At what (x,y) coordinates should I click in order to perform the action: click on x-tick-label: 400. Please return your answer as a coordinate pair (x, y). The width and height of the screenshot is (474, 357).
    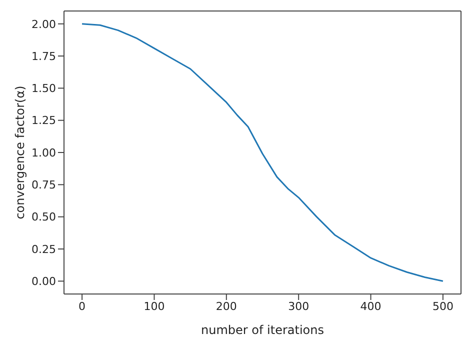
    Looking at the image, I should click on (371, 306).